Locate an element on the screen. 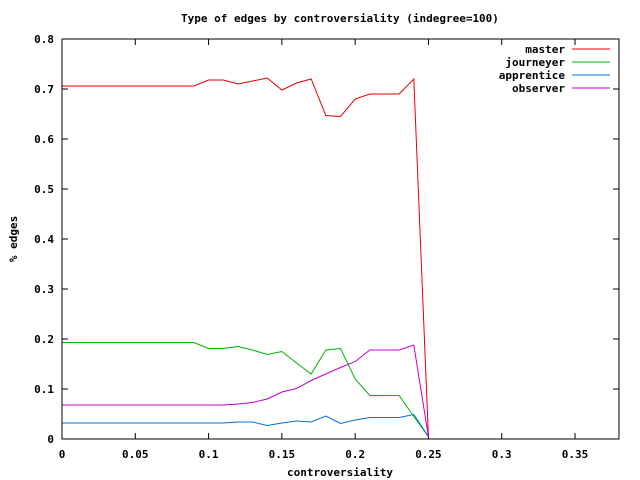 This screenshot has width=640, height=480. x-tick-label: 0.25 is located at coordinates (428, 454).